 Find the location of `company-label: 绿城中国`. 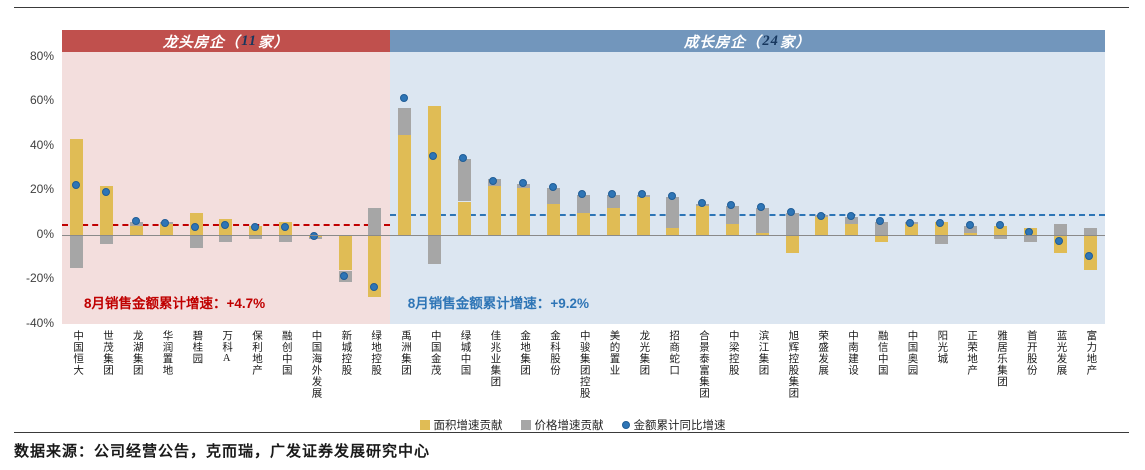

company-label: 绿城中国 is located at coordinates (464, 373).